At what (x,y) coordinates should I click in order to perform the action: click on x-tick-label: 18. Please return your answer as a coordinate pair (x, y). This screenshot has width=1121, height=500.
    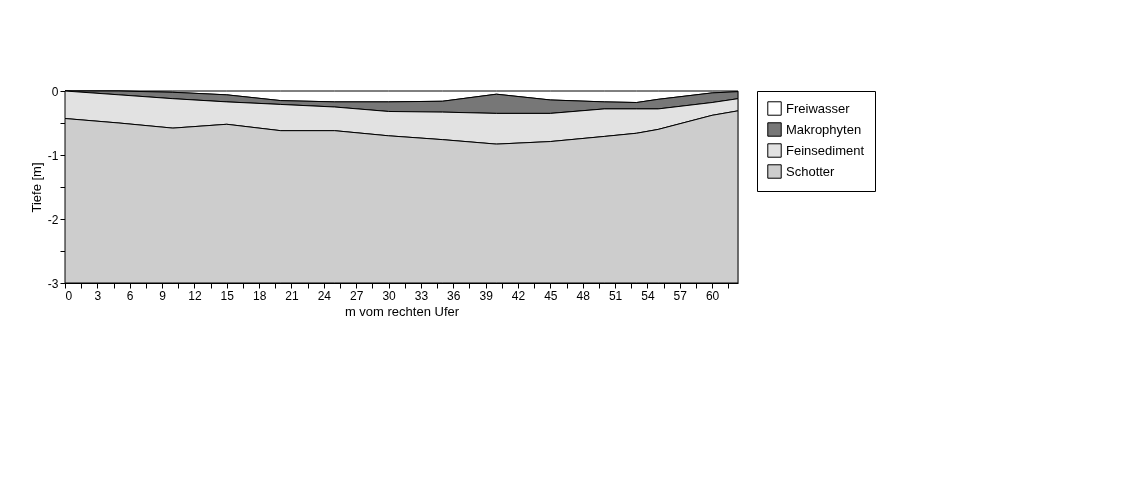
    Looking at the image, I should click on (259, 295).